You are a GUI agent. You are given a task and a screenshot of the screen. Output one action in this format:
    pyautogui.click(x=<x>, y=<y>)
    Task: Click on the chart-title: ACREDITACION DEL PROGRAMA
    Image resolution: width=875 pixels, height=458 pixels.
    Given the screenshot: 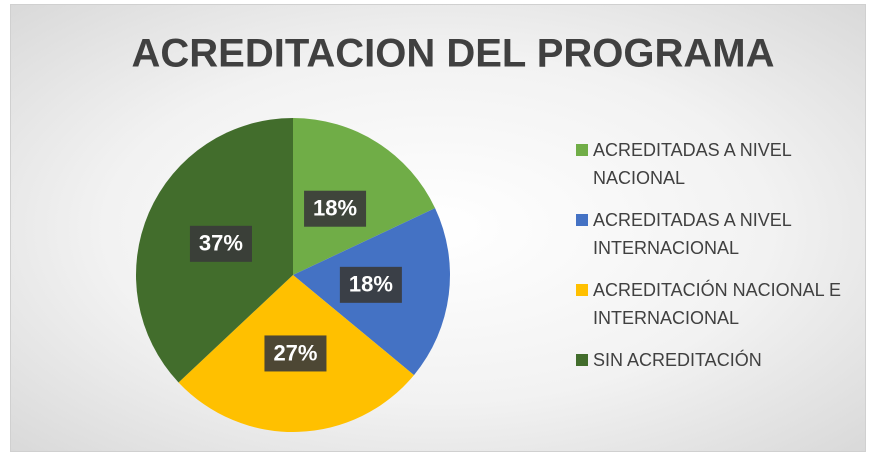 What is the action you would take?
    pyautogui.click(x=453, y=54)
    